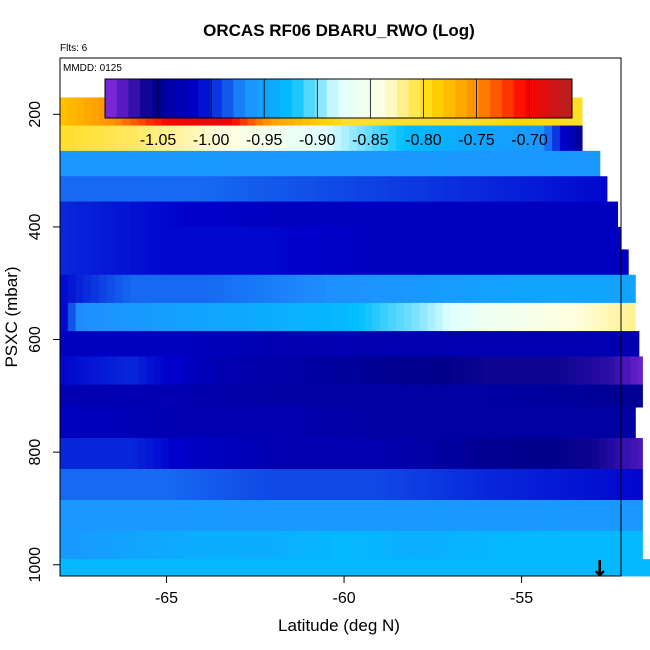  What do you see at coordinates (317, 140) in the screenshot?
I see `colorbar-tick-label: -0.90` at bounding box center [317, 140].